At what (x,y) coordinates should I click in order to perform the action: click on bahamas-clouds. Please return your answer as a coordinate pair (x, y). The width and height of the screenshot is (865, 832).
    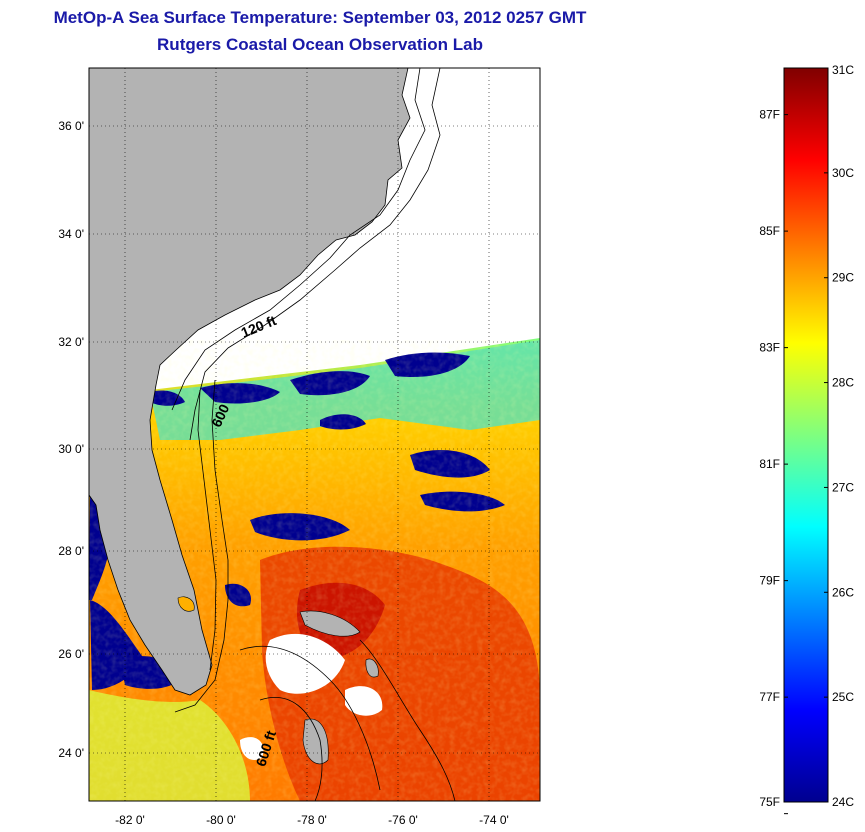
    Looking at the image, I should click on (311, 696).